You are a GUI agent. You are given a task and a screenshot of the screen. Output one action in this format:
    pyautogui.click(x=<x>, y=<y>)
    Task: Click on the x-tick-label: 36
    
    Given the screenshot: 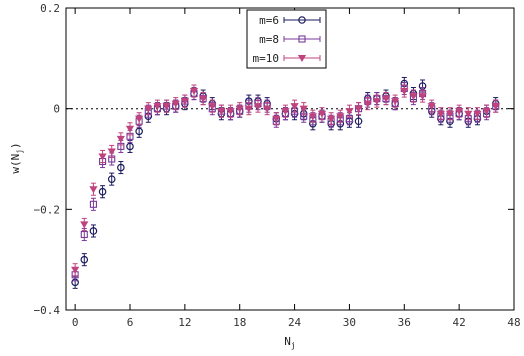 What is the action you would take?
    pyautogui.click(x=404, y=322)
    